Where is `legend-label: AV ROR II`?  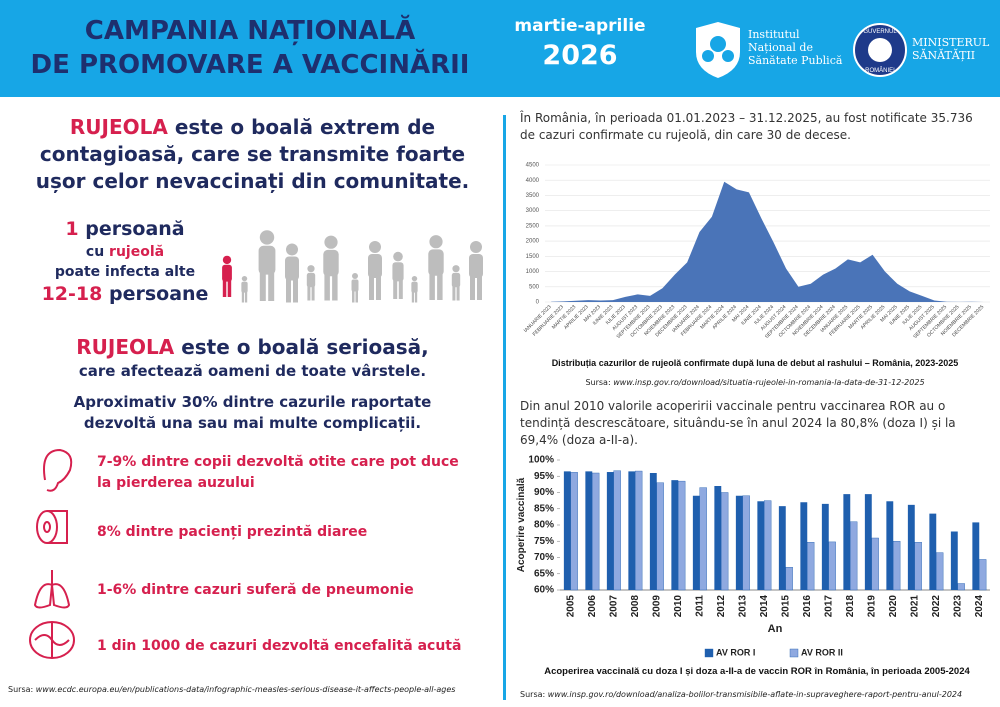 legend-label: AV ROR II is located at coordinates (822, 652).